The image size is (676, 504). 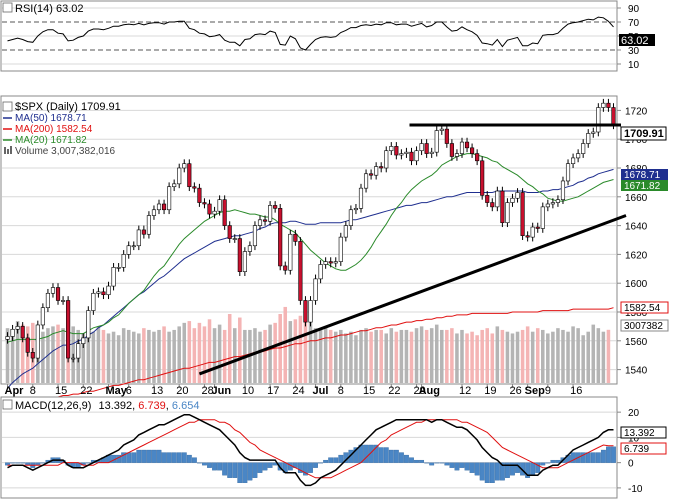 I want to click on rsi-legend: RSI(14) 63.02, so click(x=49, y=9).